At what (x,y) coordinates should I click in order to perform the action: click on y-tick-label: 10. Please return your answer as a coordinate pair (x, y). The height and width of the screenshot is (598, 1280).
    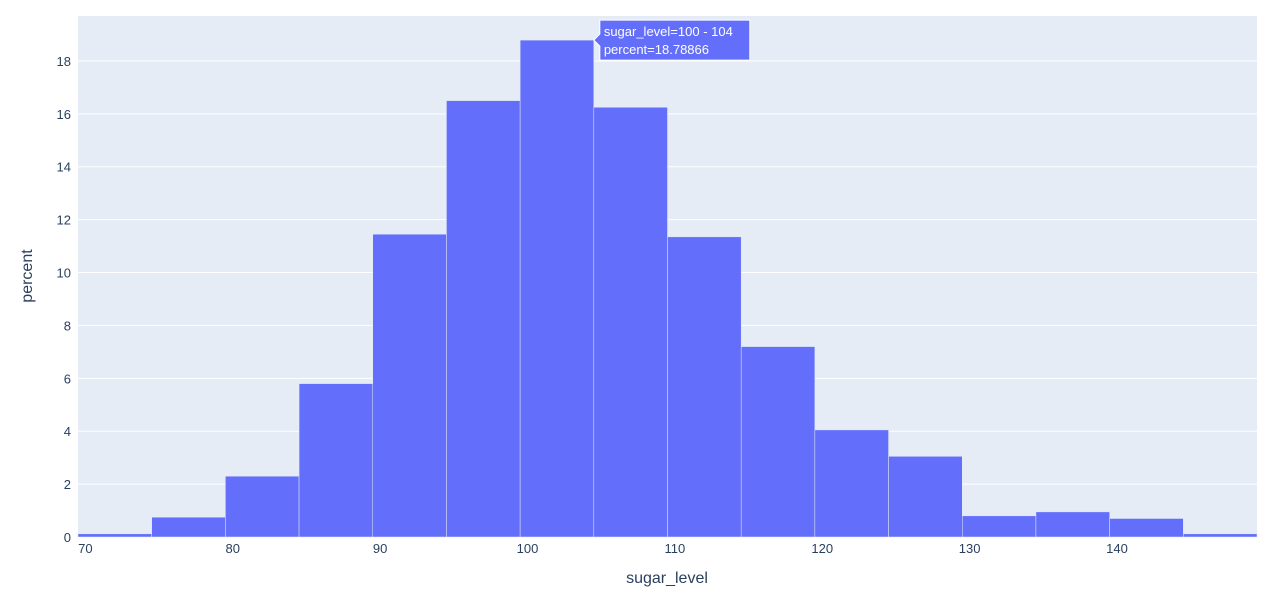
    Looking at the image, I should click on (64, 273).